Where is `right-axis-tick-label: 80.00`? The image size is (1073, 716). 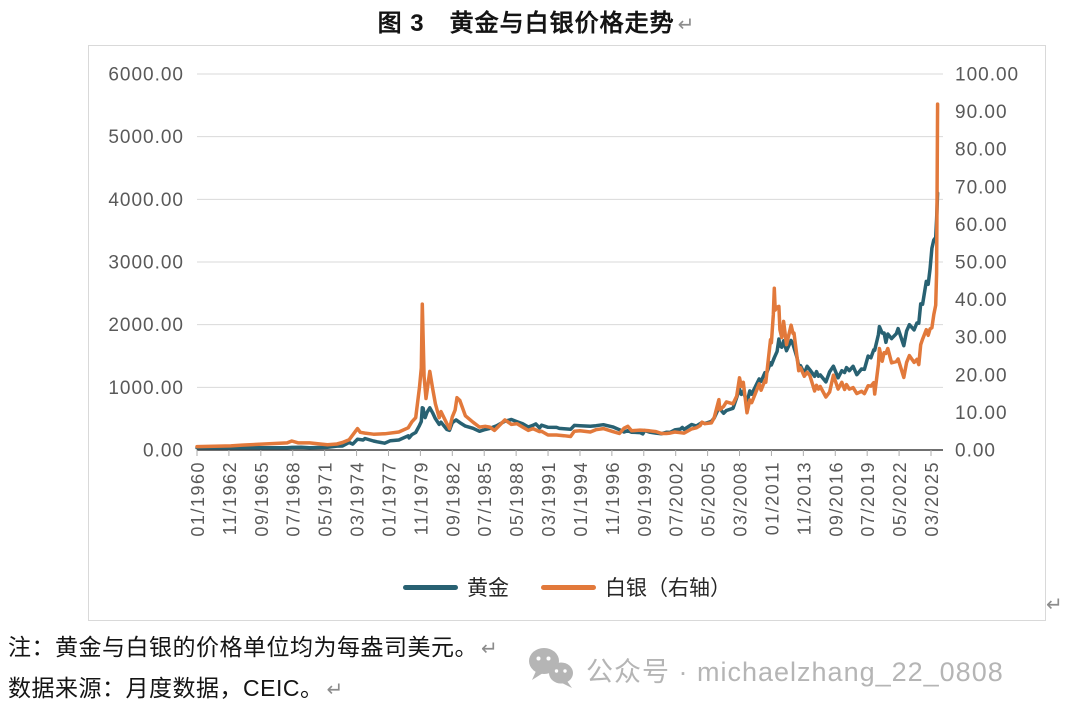
right-axis-tick-label: 80.00 is located at coordinates (981, 150).